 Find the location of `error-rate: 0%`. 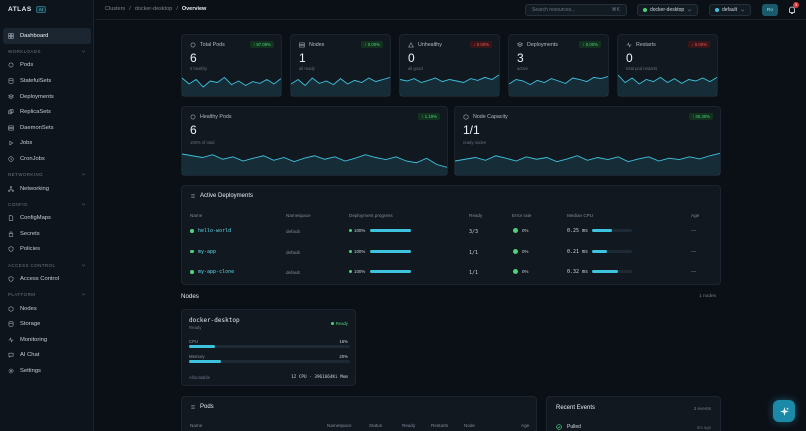

error-rate: 0% is located at coordinates (525, 251).